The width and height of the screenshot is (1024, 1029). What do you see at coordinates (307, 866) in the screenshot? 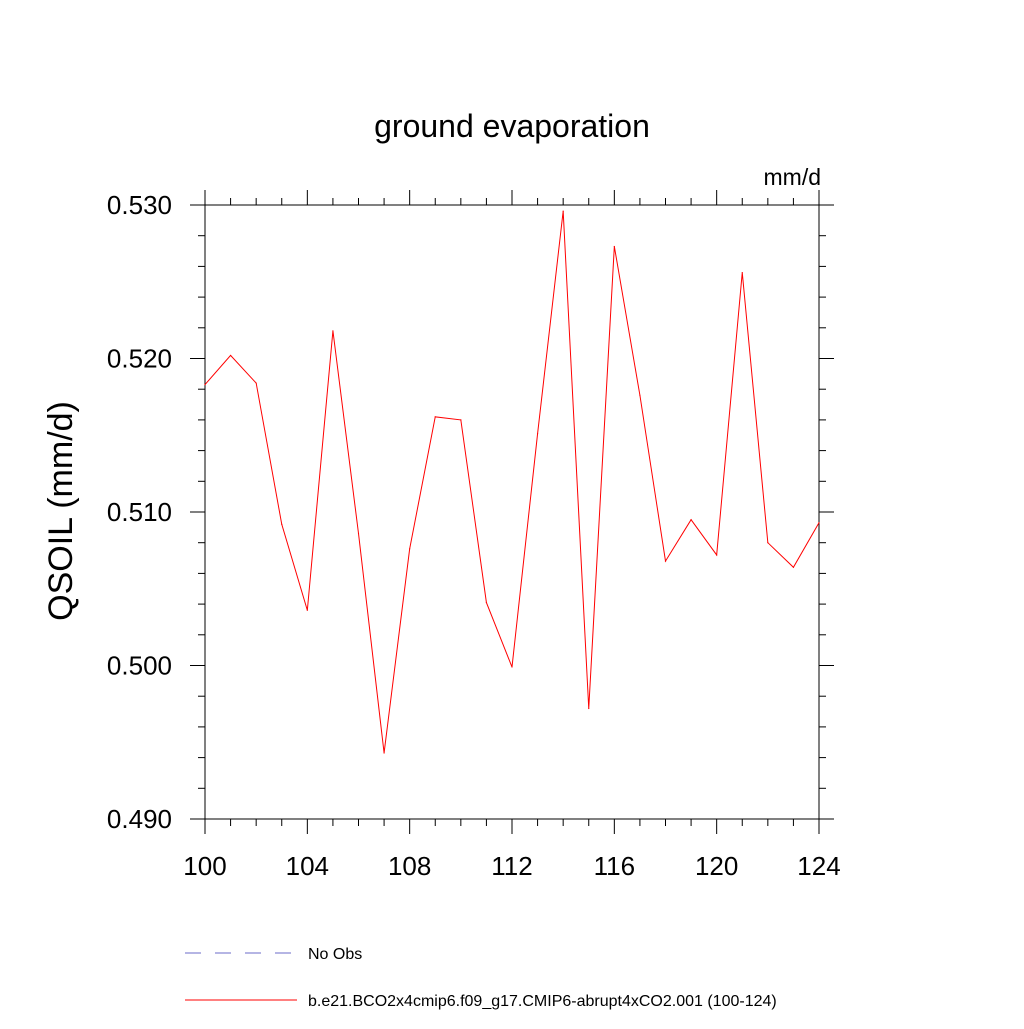
I see `x-tick-label: 104` at bounding box center [307, 866].